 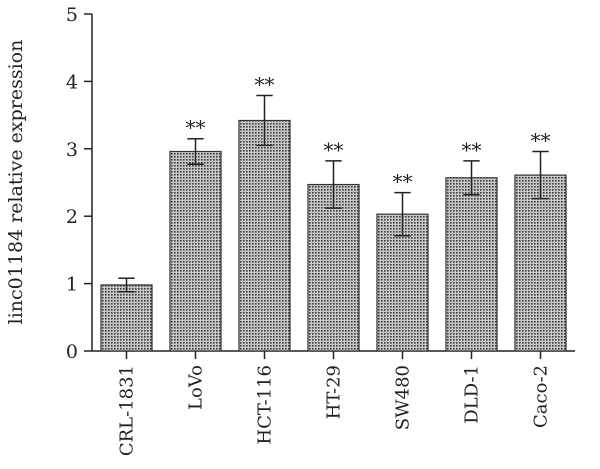 What do you see at coordinates (72, 150) in the screenshot?
I see `y-tick-label: 3` at bounding box center [72, 150].